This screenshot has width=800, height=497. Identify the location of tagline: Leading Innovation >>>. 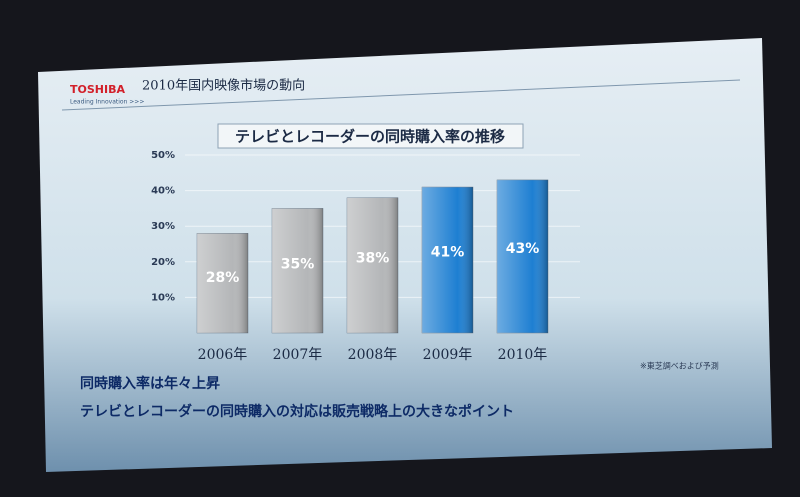
(107, 102).